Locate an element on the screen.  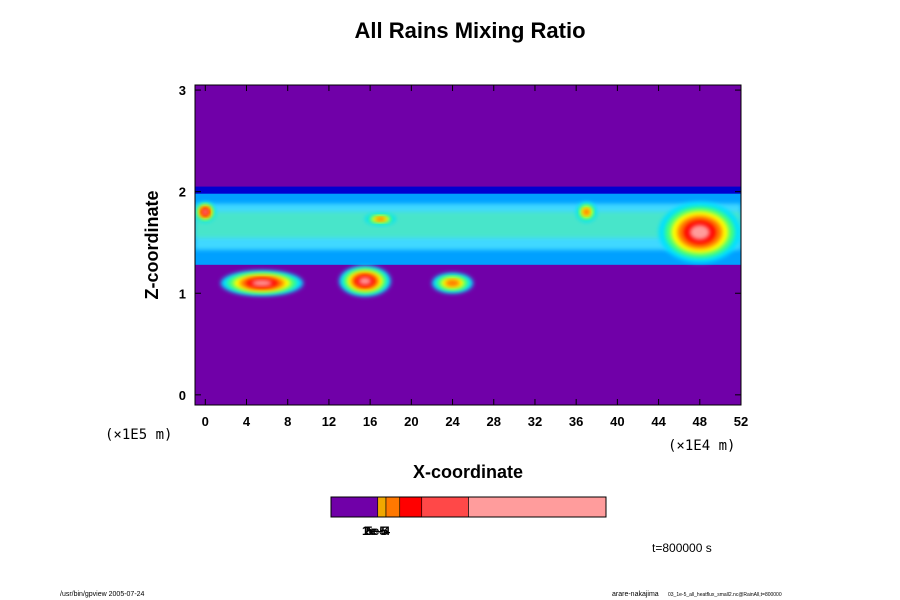
x-tick-label: 28 is located at coordinates (494, 421).